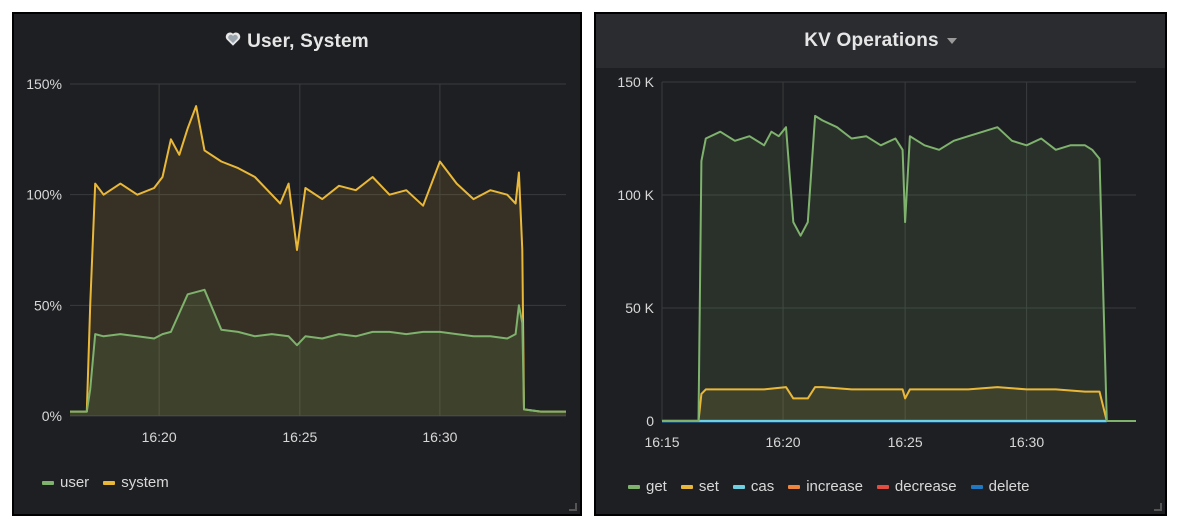 Image resolution: width=1178 pixels, height=528 pixels. Describe the element at coordinates (635, 82) in the screenshot. I see `y-tick-label: 150 K` at that location.